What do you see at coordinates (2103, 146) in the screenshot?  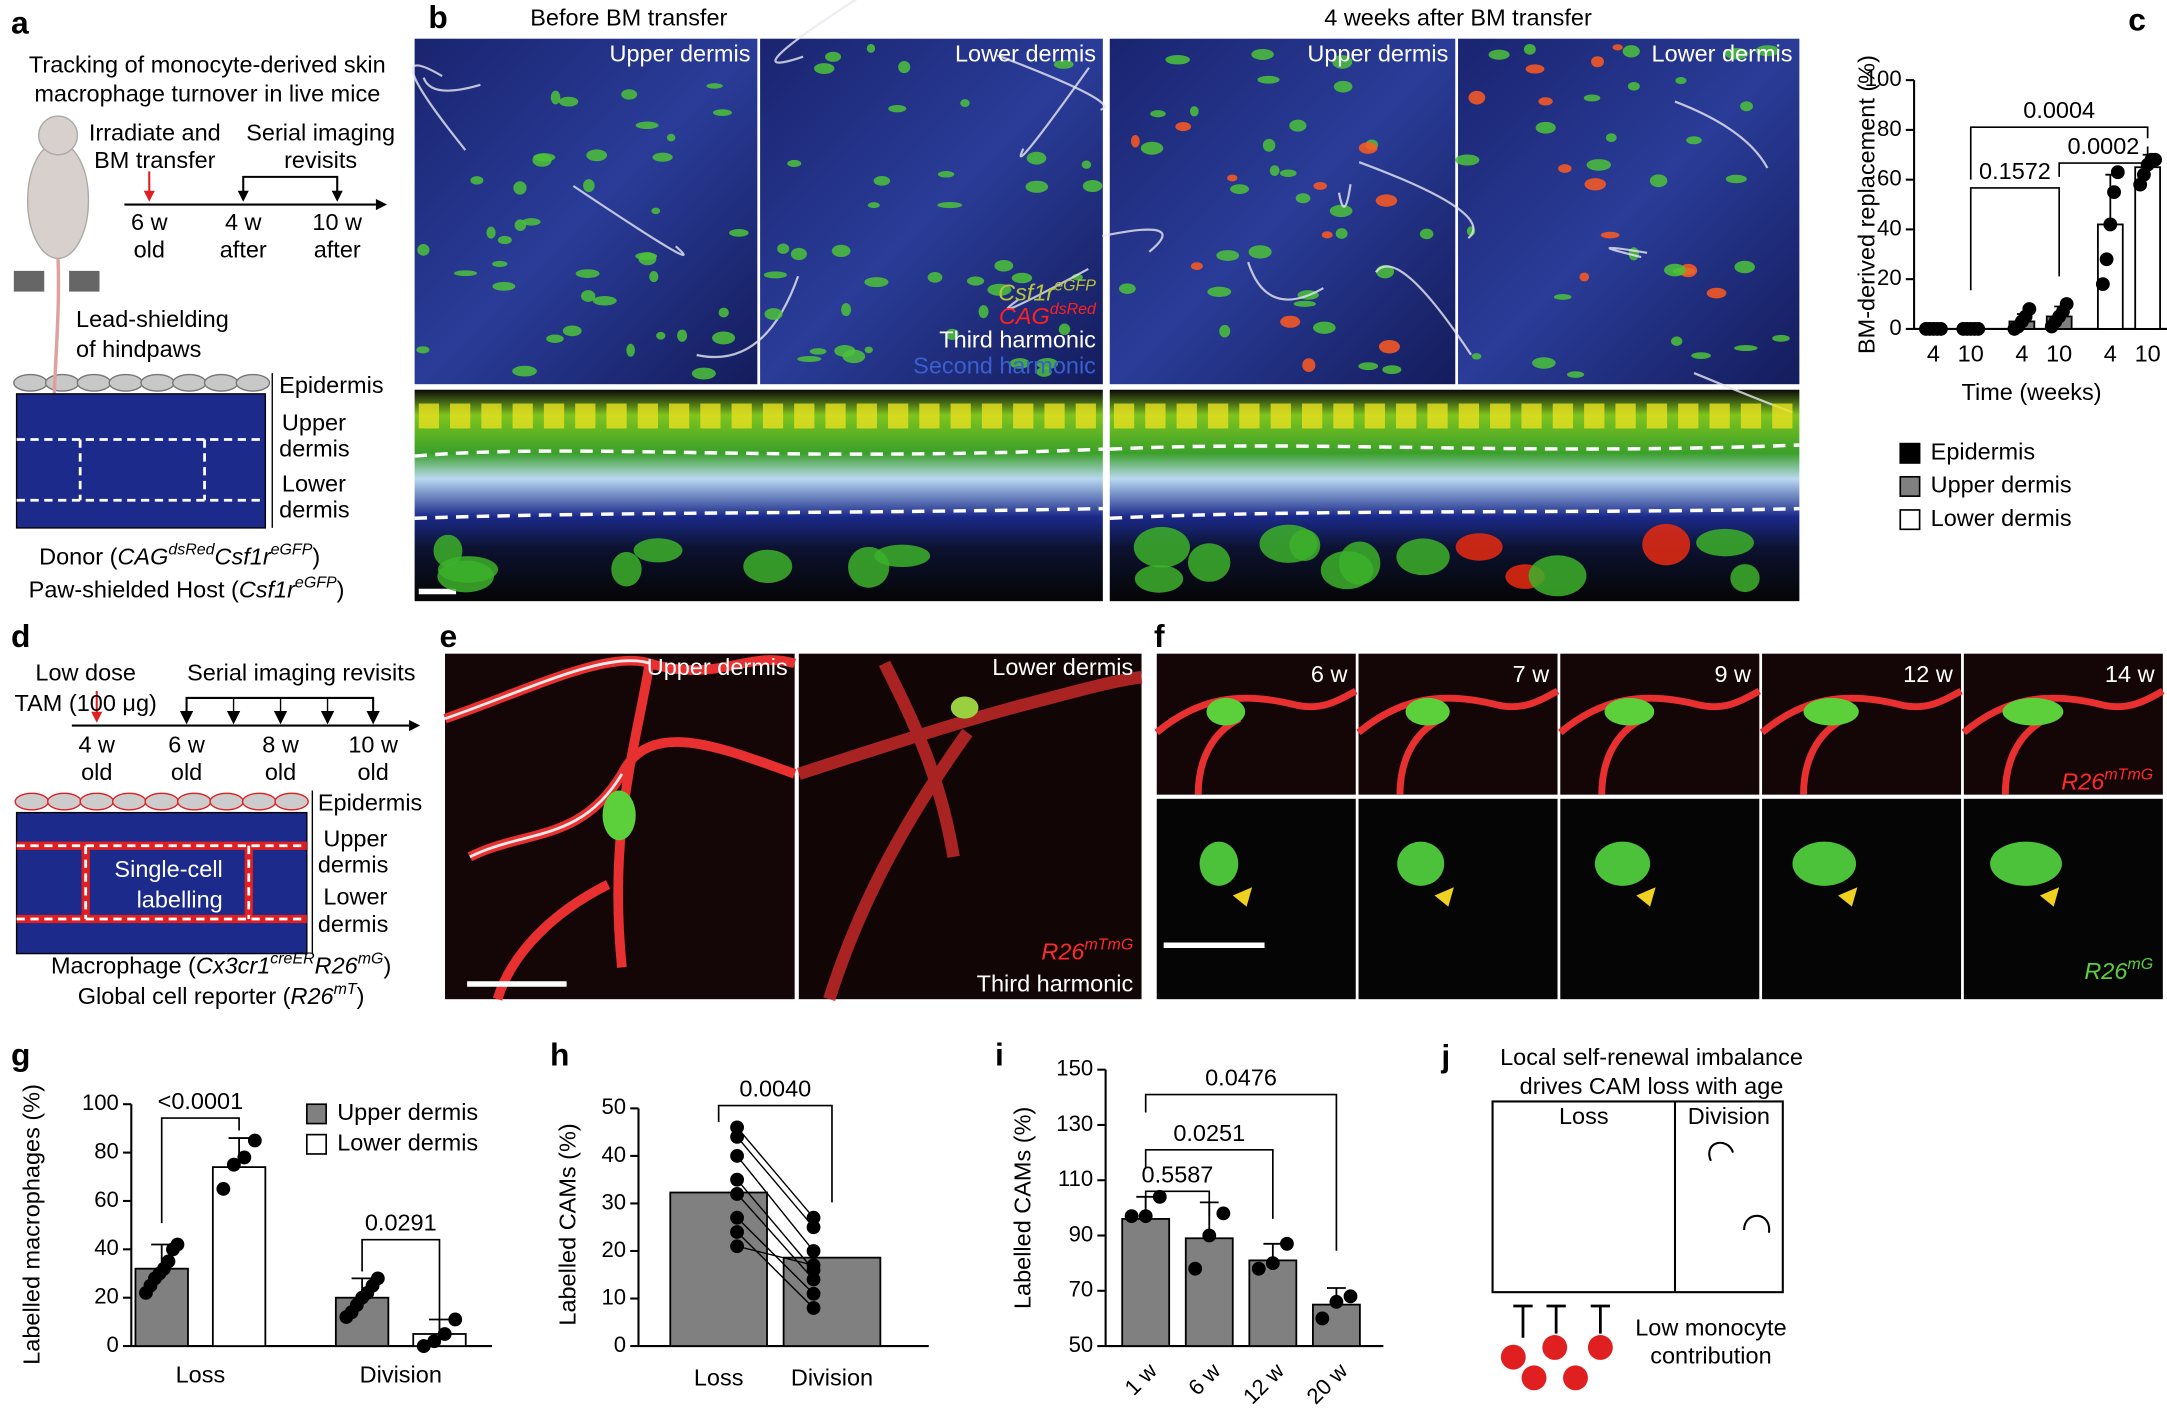 I see `p-value: 0.0002` at bounding box center [2103, 146].